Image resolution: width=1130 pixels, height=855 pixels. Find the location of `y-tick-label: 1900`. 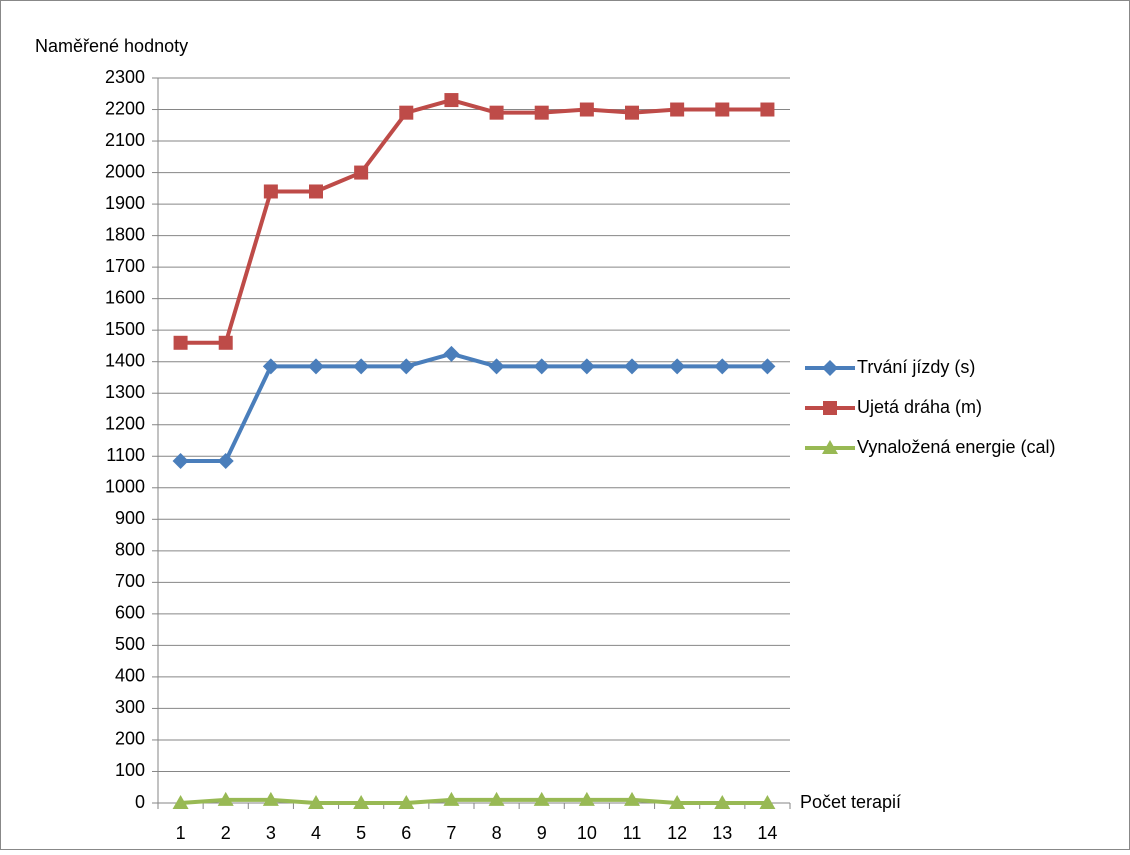

y-tick-label: 1900 is located at coordinates (125, 203).